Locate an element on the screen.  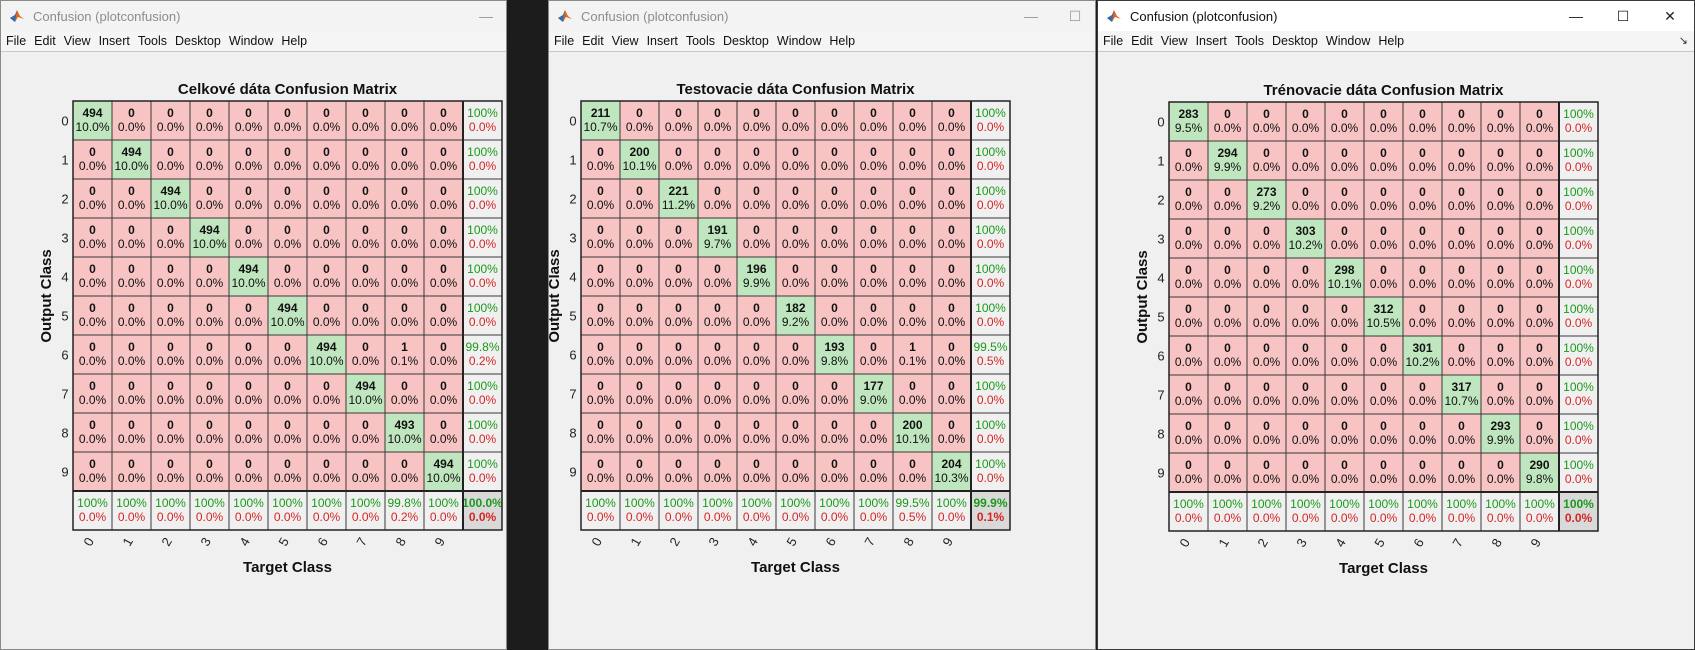
title-bar: Confusion (plotconfusion) — is located at coordinates (253, 16).